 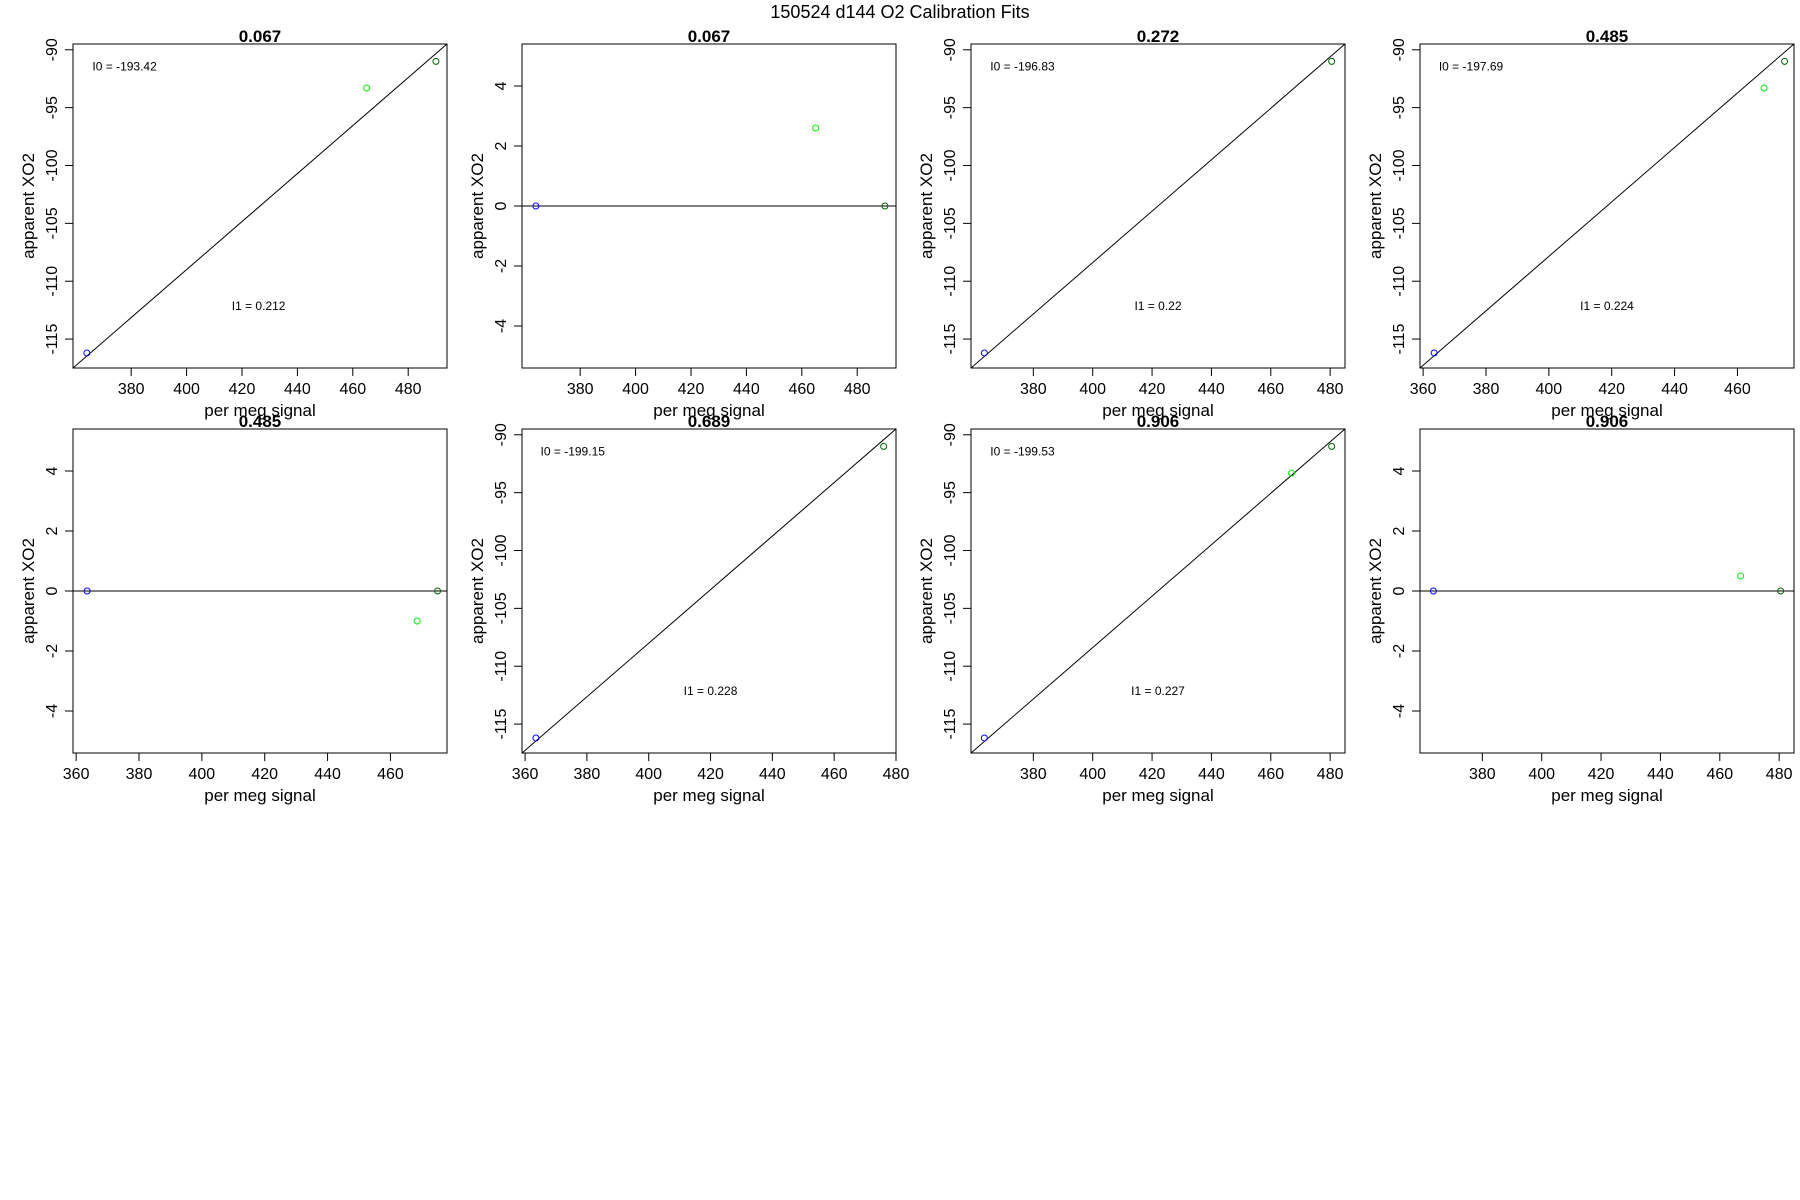 I want to click on panel-title: 0.689, so click(x=709, y=421).